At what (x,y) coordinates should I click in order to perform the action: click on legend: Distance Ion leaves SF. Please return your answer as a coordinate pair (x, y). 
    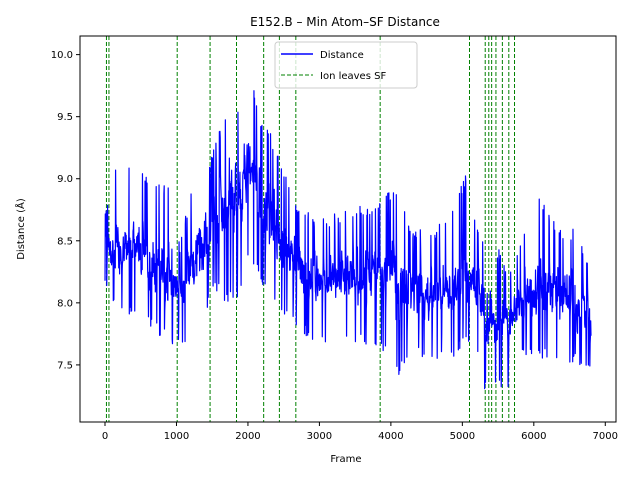
    Looking at the image, I should click on (346, 65).